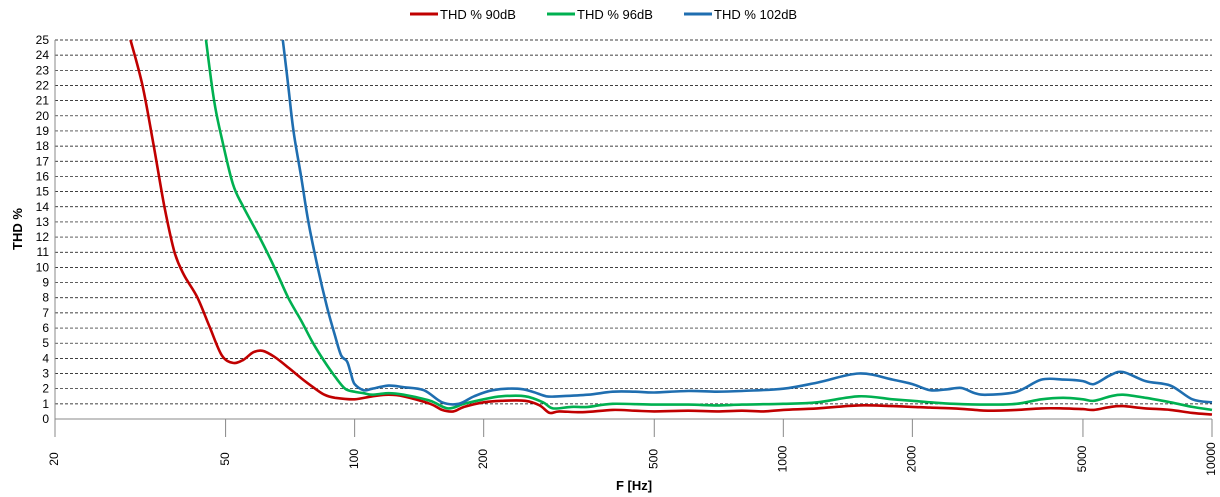 The height and width of the screenshot is (497, 1220). Describe the element at coordinates (43, 176) in the screenshot. I see `y-tick-label: 16` at that location.